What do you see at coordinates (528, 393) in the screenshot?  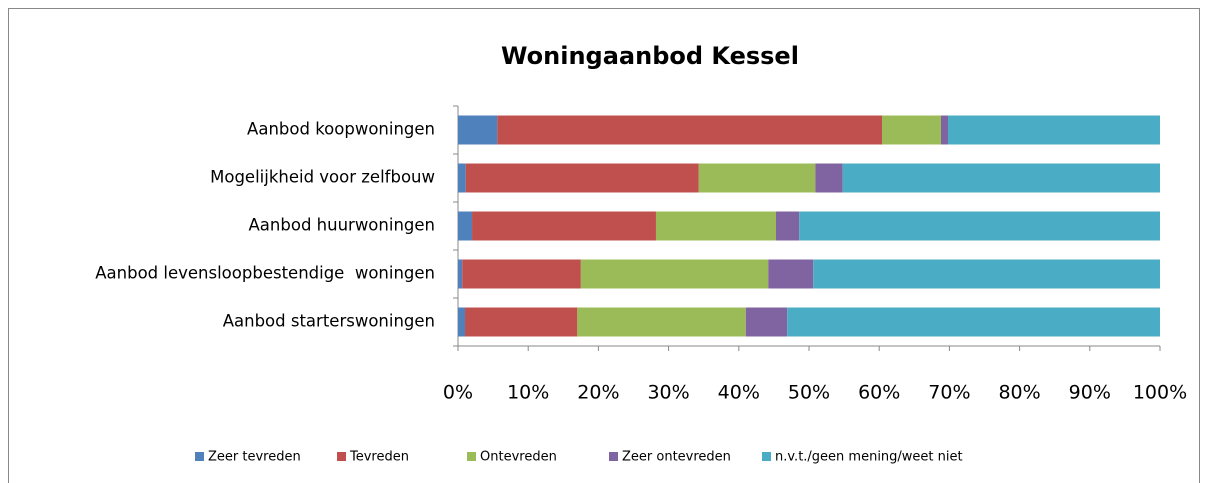 I see `x-tick-label: 10%` at bounding box center [528, 393].